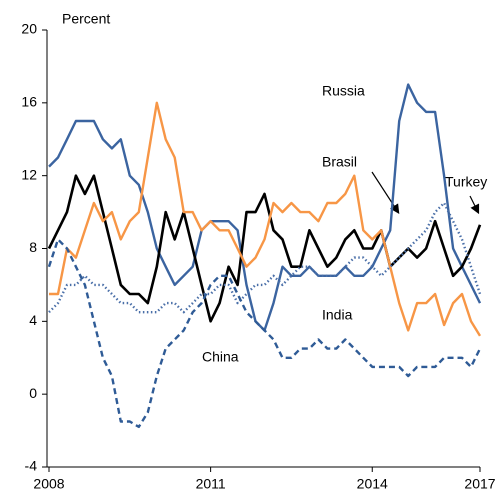 This screenshot has height=500, width=503. What do you see at coordinates (372, 484) in the screenshot?
I see `x-tick-label: 2014` at bounding box center [372, 484].